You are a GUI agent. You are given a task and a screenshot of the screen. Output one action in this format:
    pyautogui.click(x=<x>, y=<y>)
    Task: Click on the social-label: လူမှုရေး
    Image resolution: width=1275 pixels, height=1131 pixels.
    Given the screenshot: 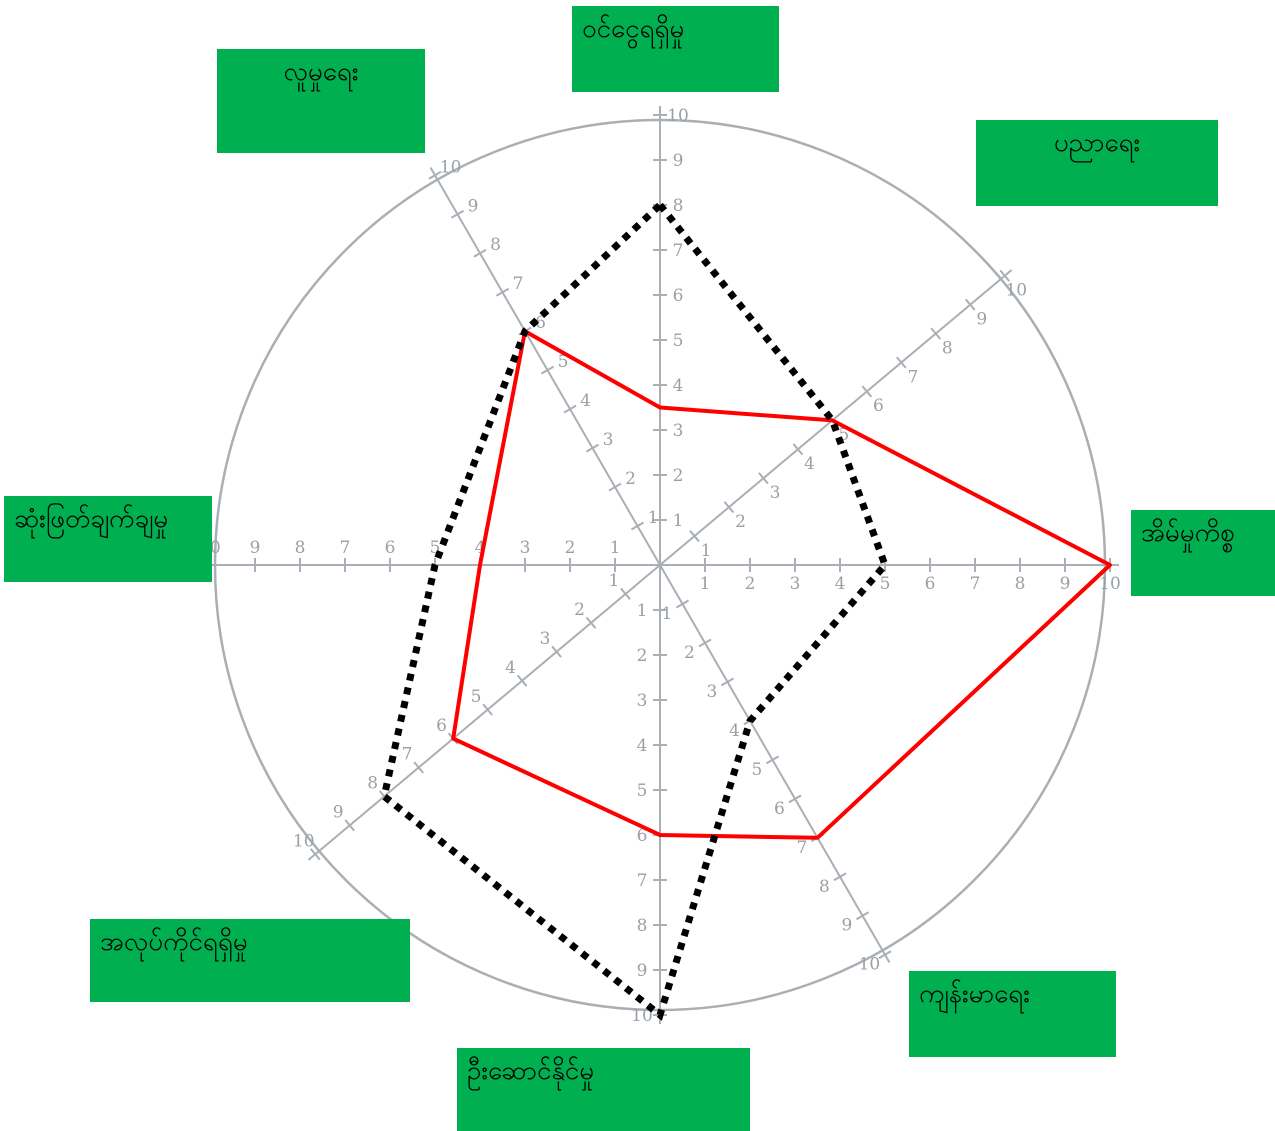 What is the action you would take?
    pyautogui.click(x=321, y=101)
    